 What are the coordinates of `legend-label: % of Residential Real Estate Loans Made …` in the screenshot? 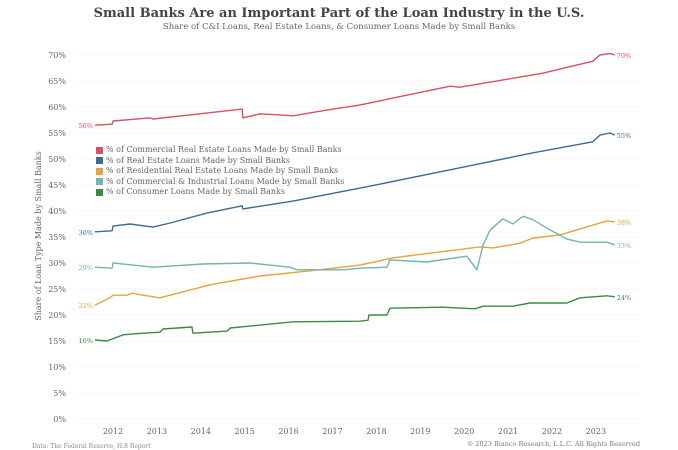 It's located at (222, 170).